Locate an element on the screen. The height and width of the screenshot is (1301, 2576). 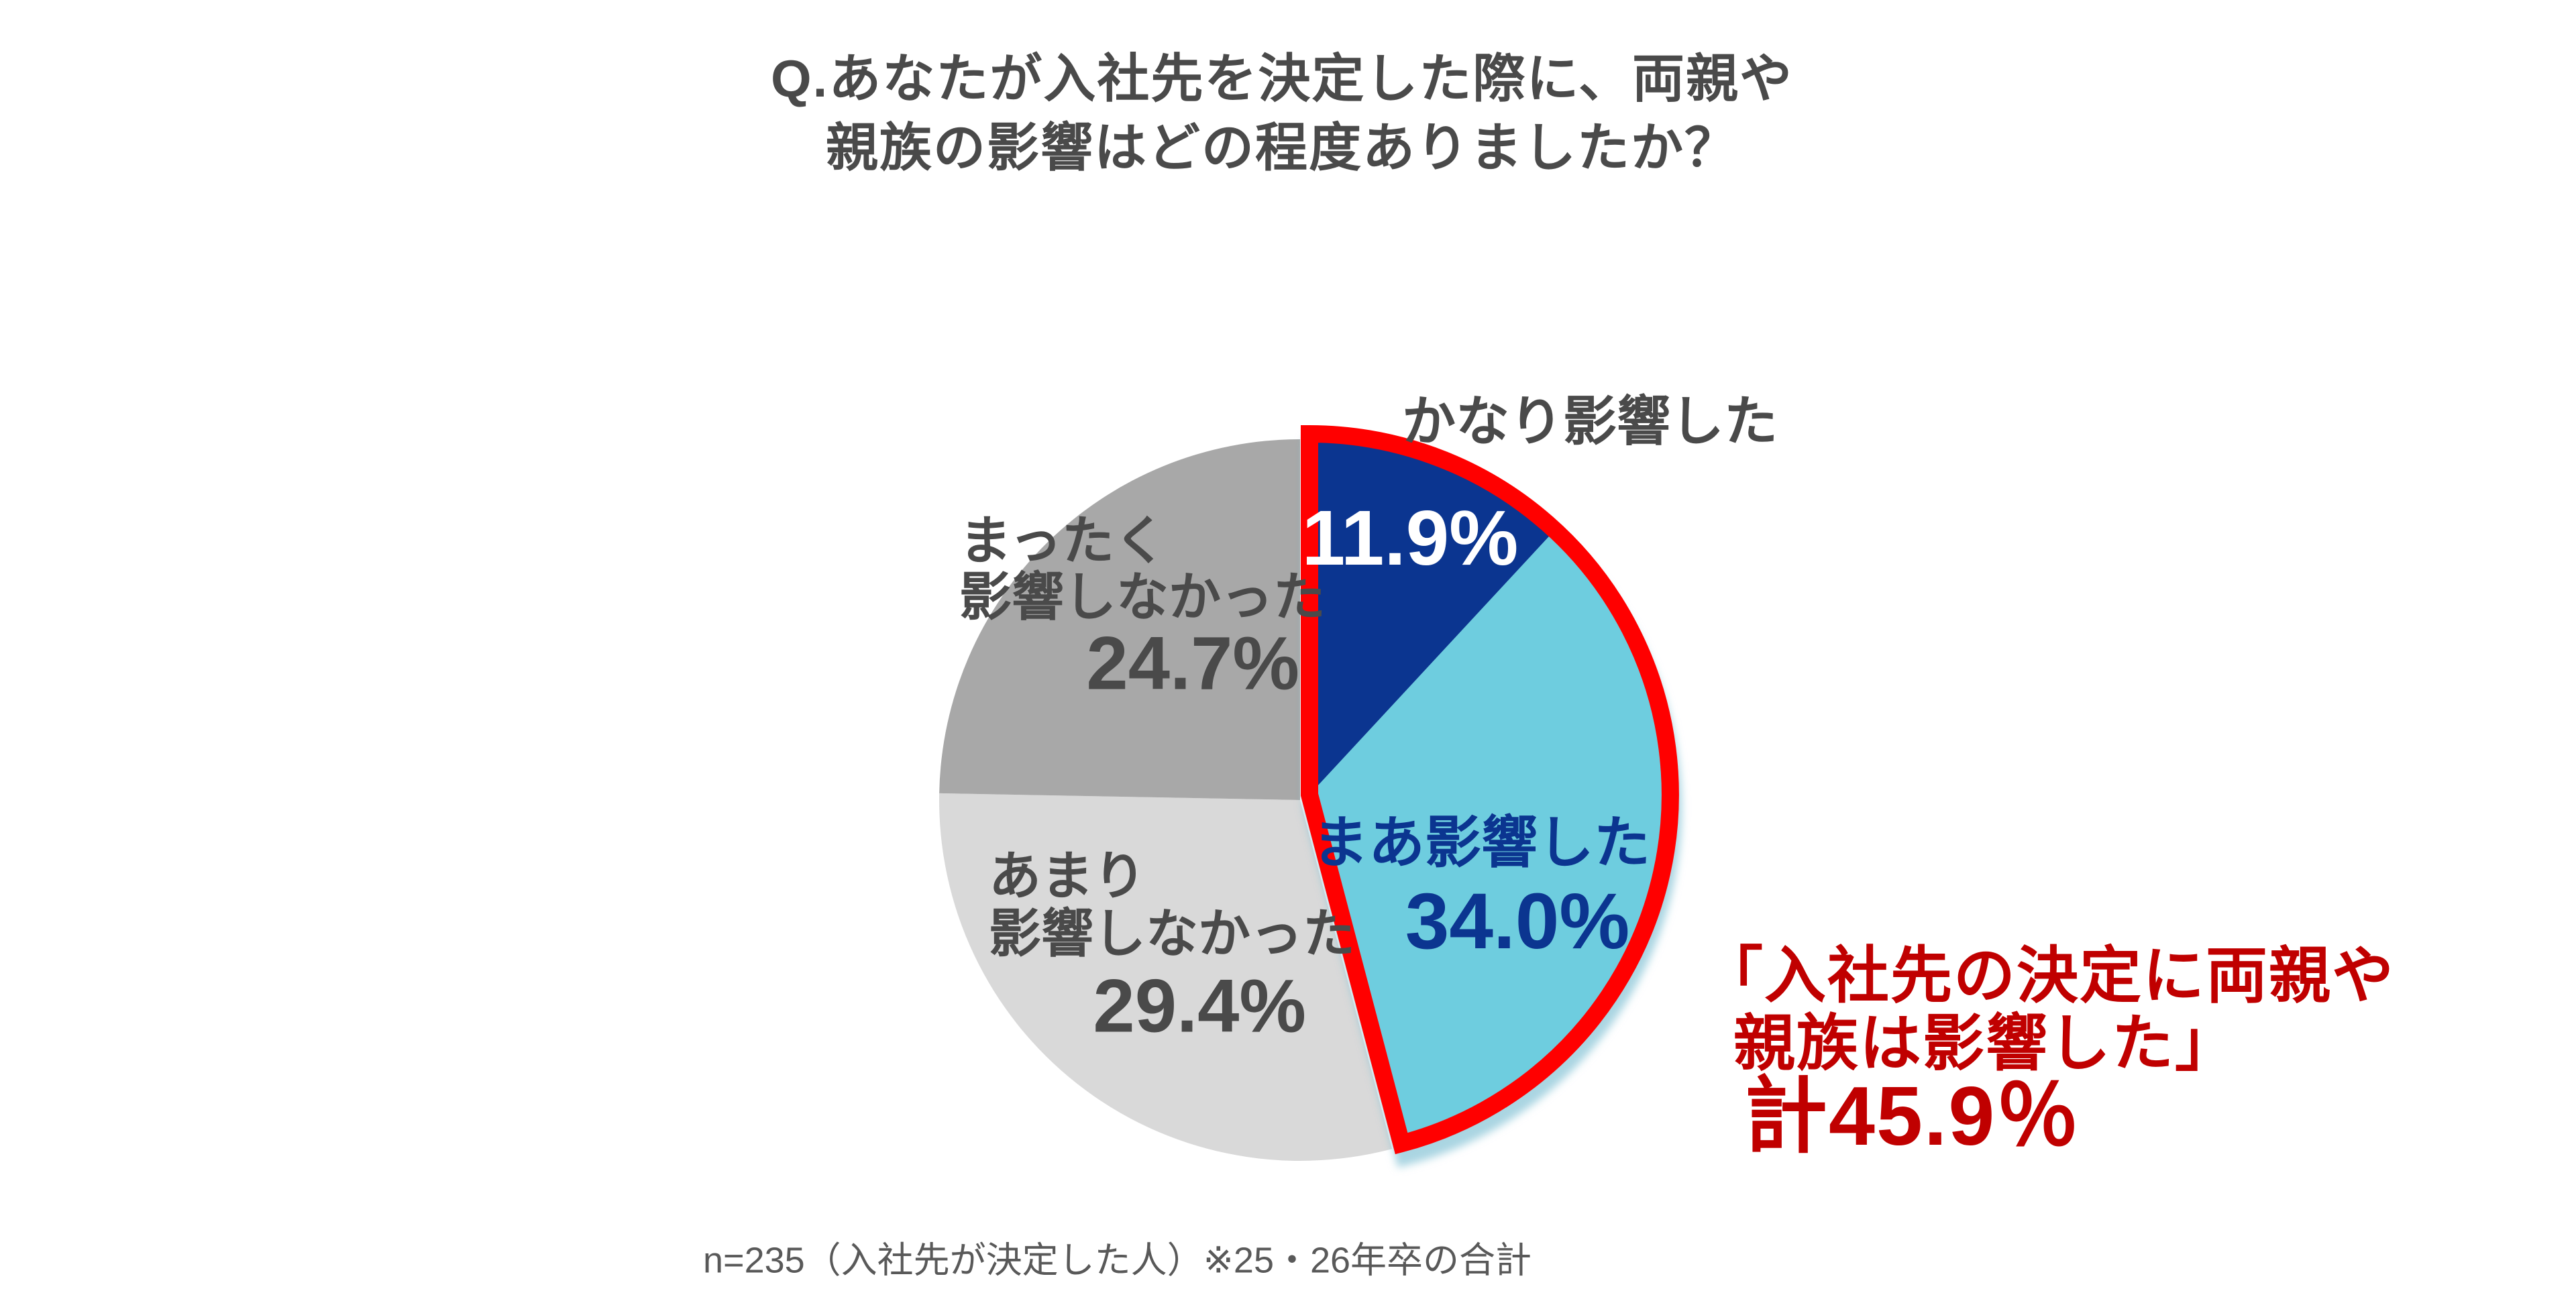
pie-base-slices is located at coordinates (1166, 800).